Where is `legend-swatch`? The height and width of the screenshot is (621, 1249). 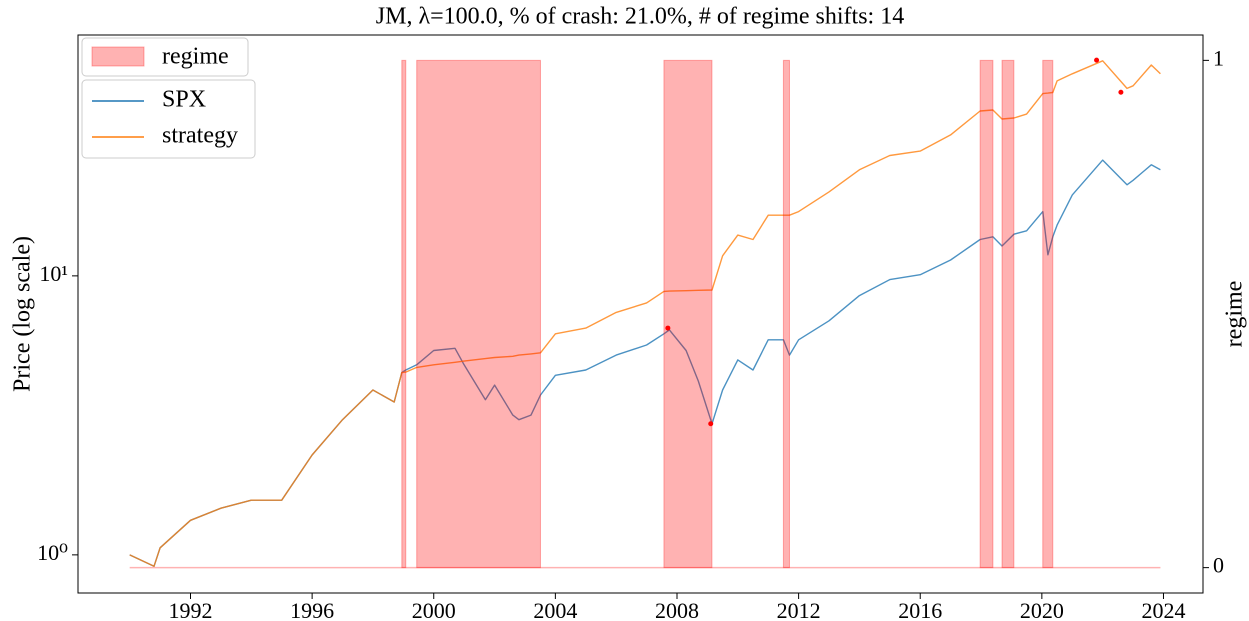
legend-swatch is located at coordinates (118, 56).